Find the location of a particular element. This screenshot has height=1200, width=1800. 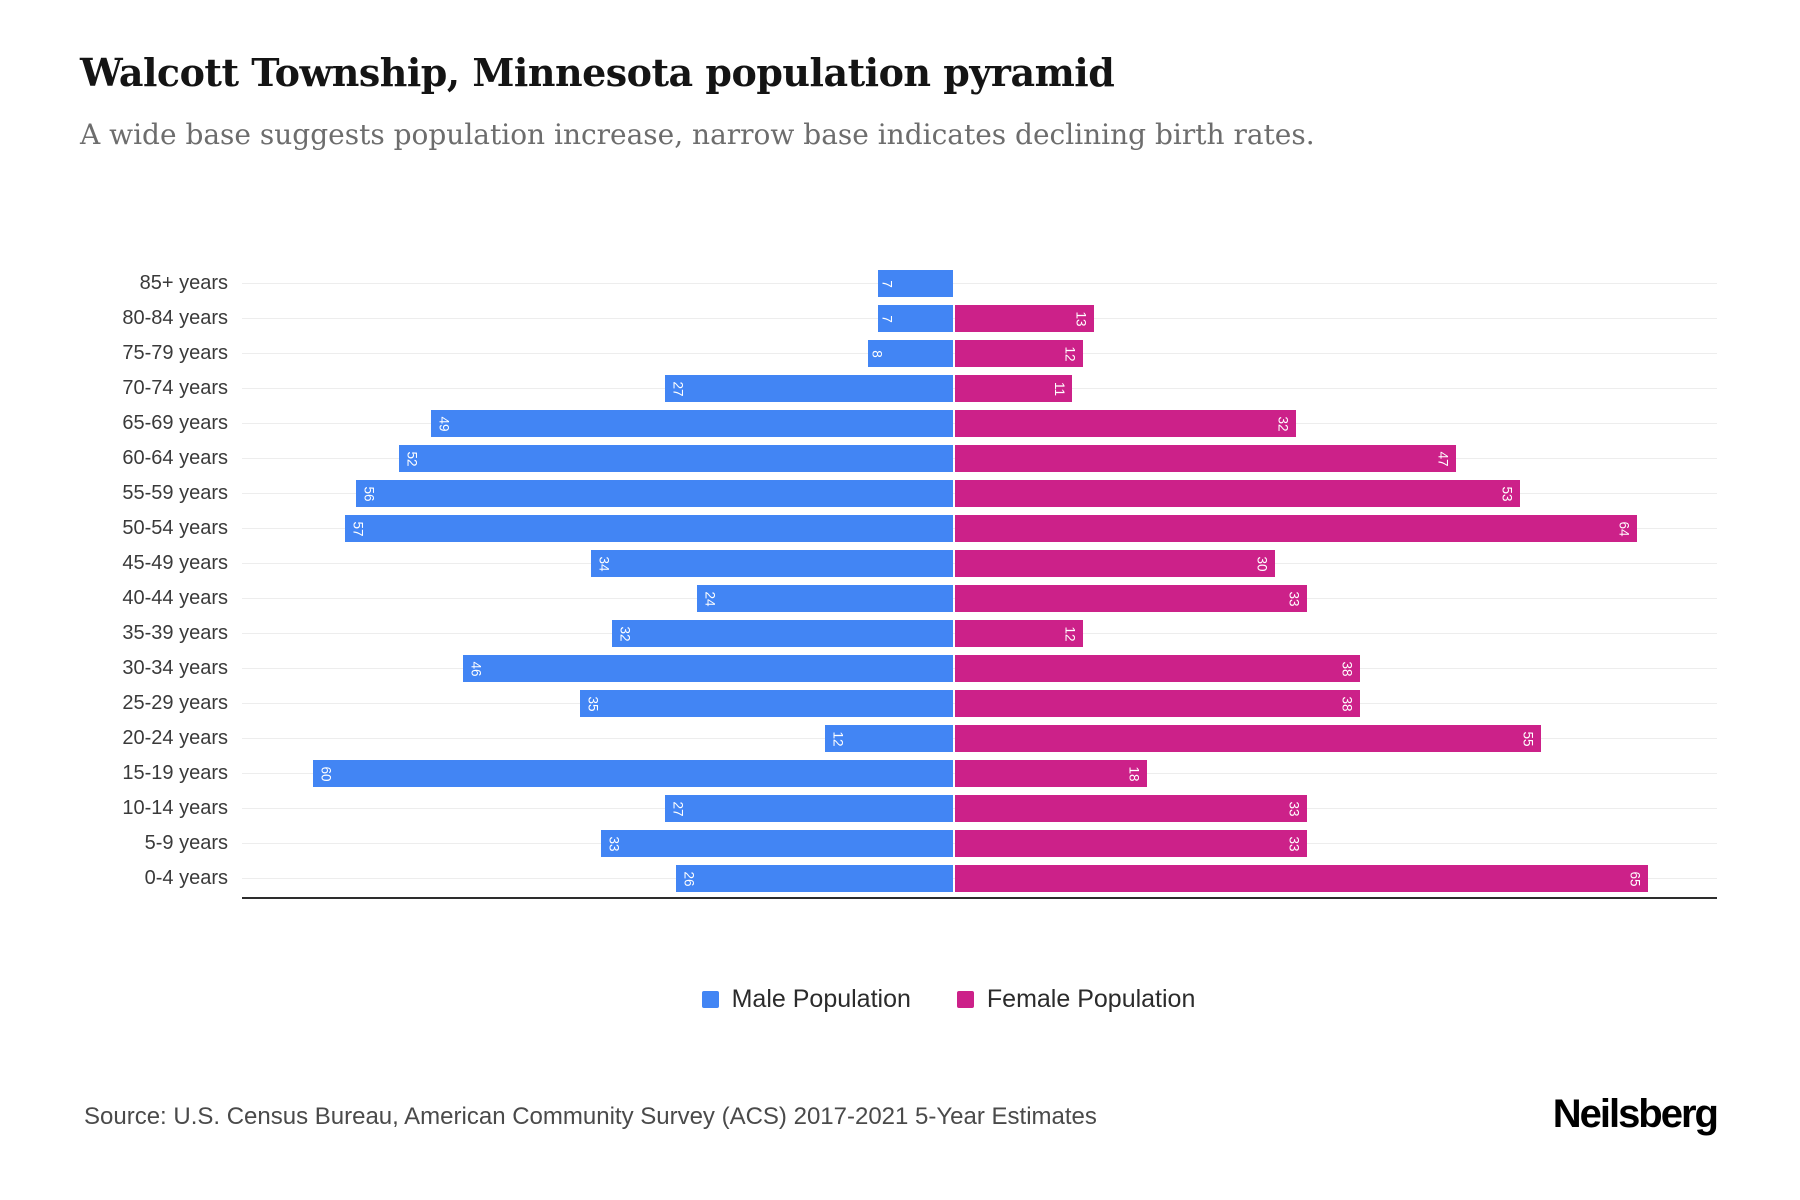

x-axis-line is located at coordinates (979, 898).